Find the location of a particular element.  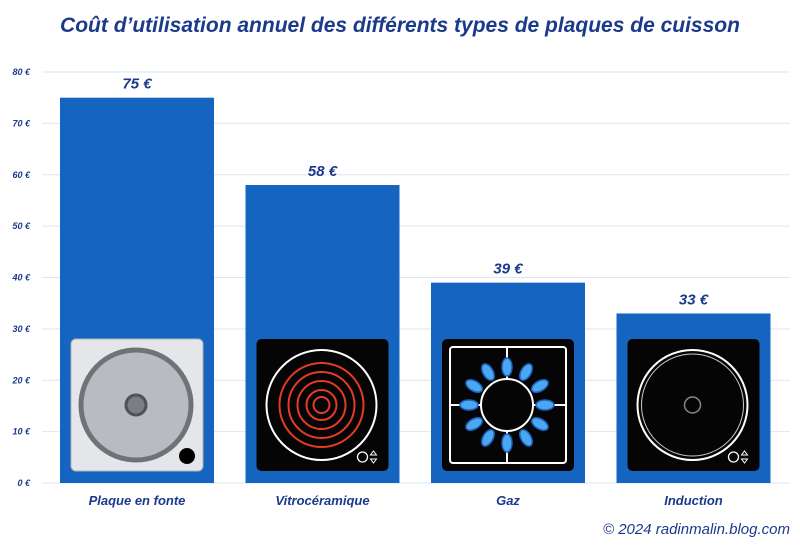

y-tick-label: 40 € is located at coordinates (21, 278).